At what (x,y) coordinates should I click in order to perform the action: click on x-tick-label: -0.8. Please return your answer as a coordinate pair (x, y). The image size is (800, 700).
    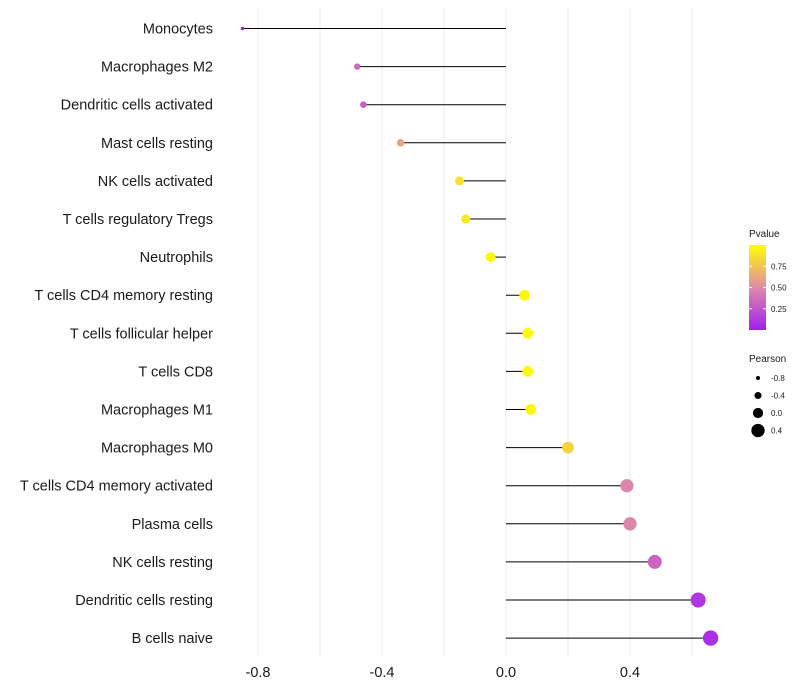
    Looking at the image, I should click on (258, 673).